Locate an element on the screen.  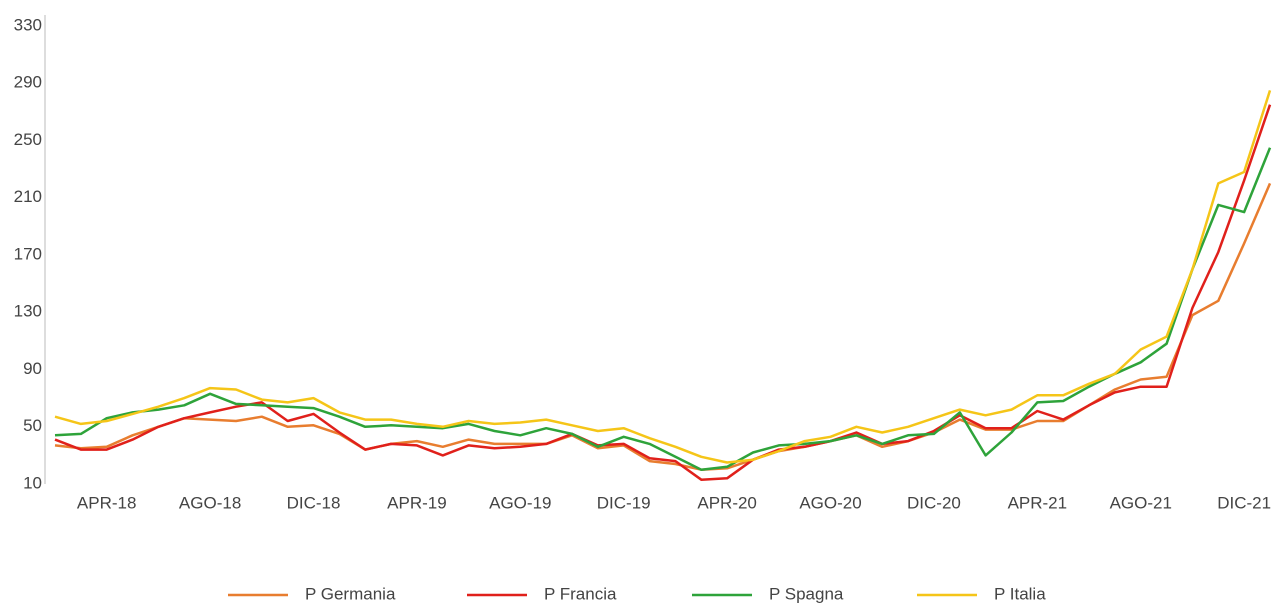
x-tick-label: APR-21 is located at coordinates (1038, 502).